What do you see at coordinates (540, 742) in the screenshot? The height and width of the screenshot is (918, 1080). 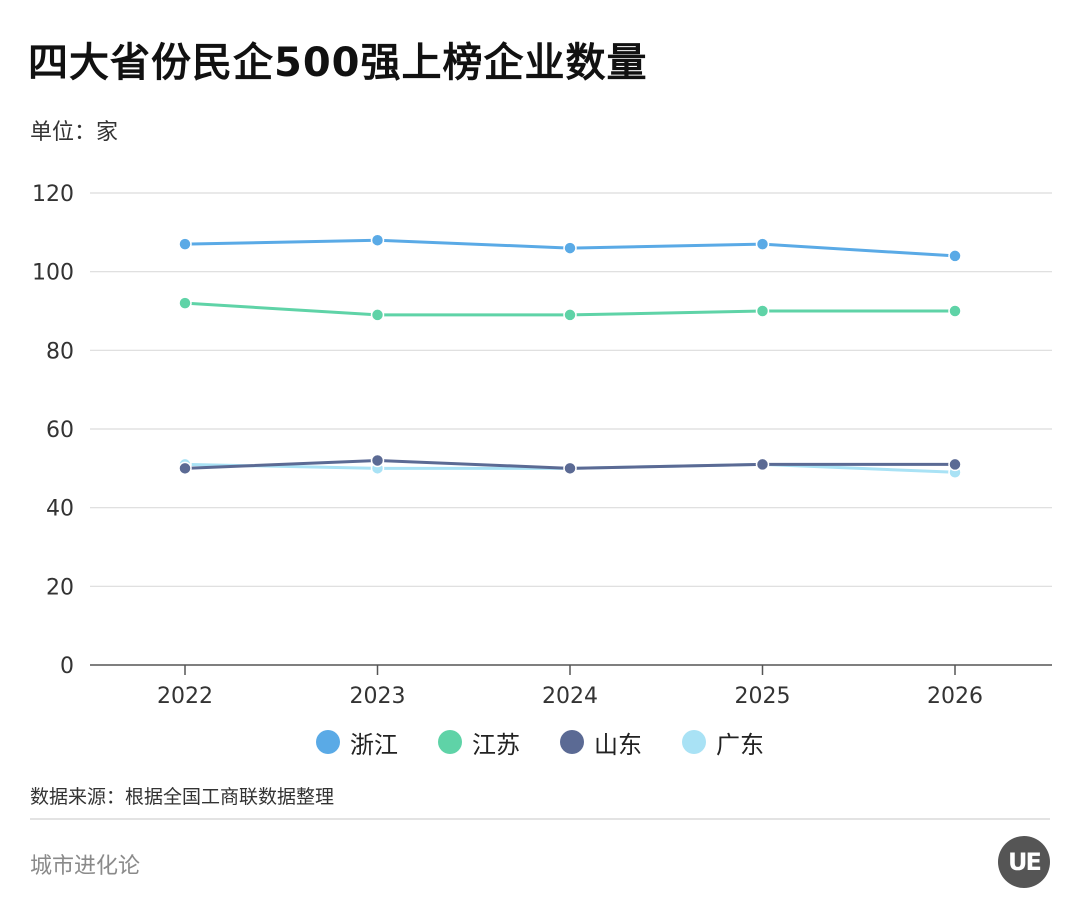 I see `legend: 浙江 江苏 山东 广东` at bounding box center [540, 742].